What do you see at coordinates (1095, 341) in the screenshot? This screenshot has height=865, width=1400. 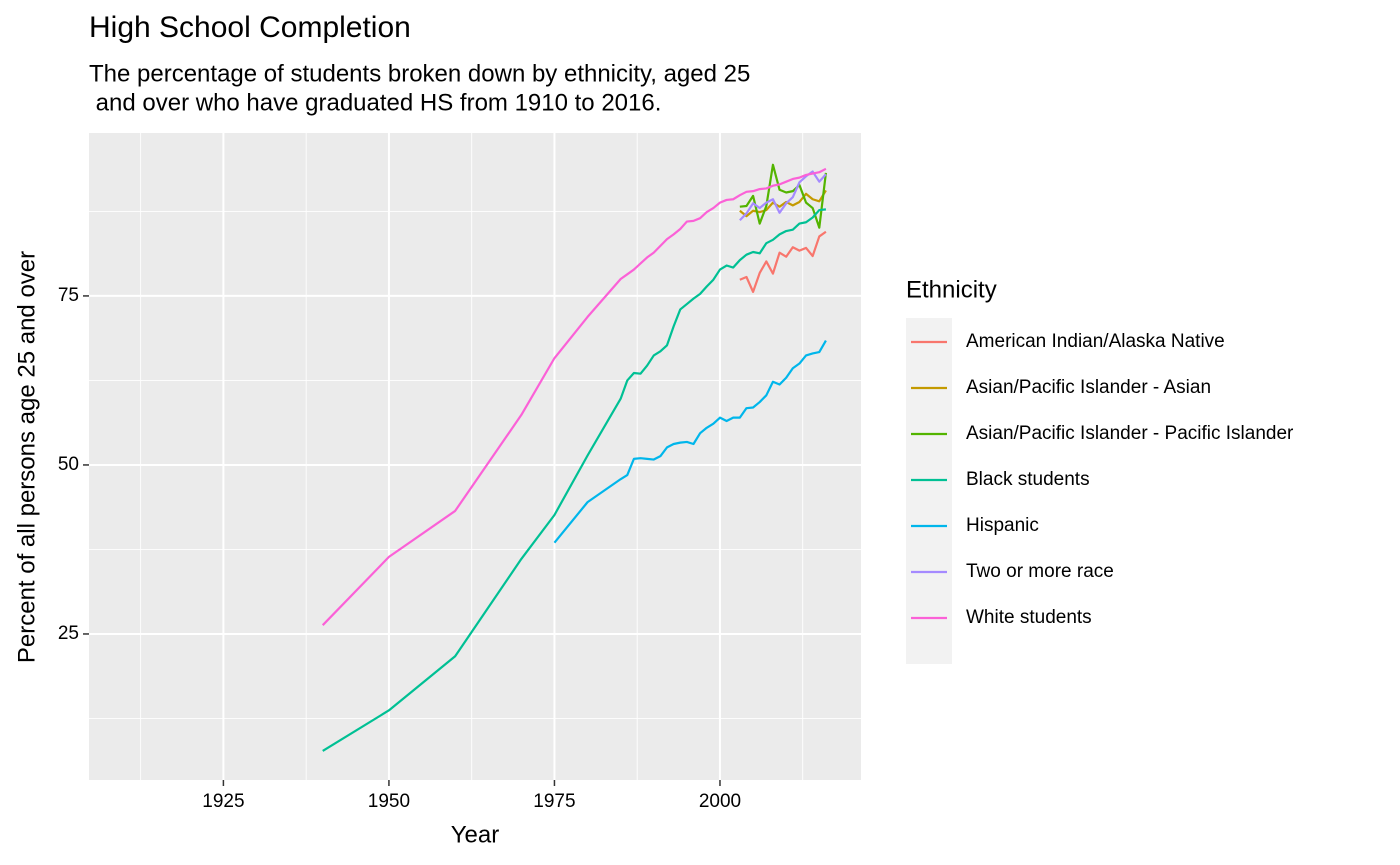 I see `legend-label: American Indian/Alaska Native` at bounding box center [1095, 341].